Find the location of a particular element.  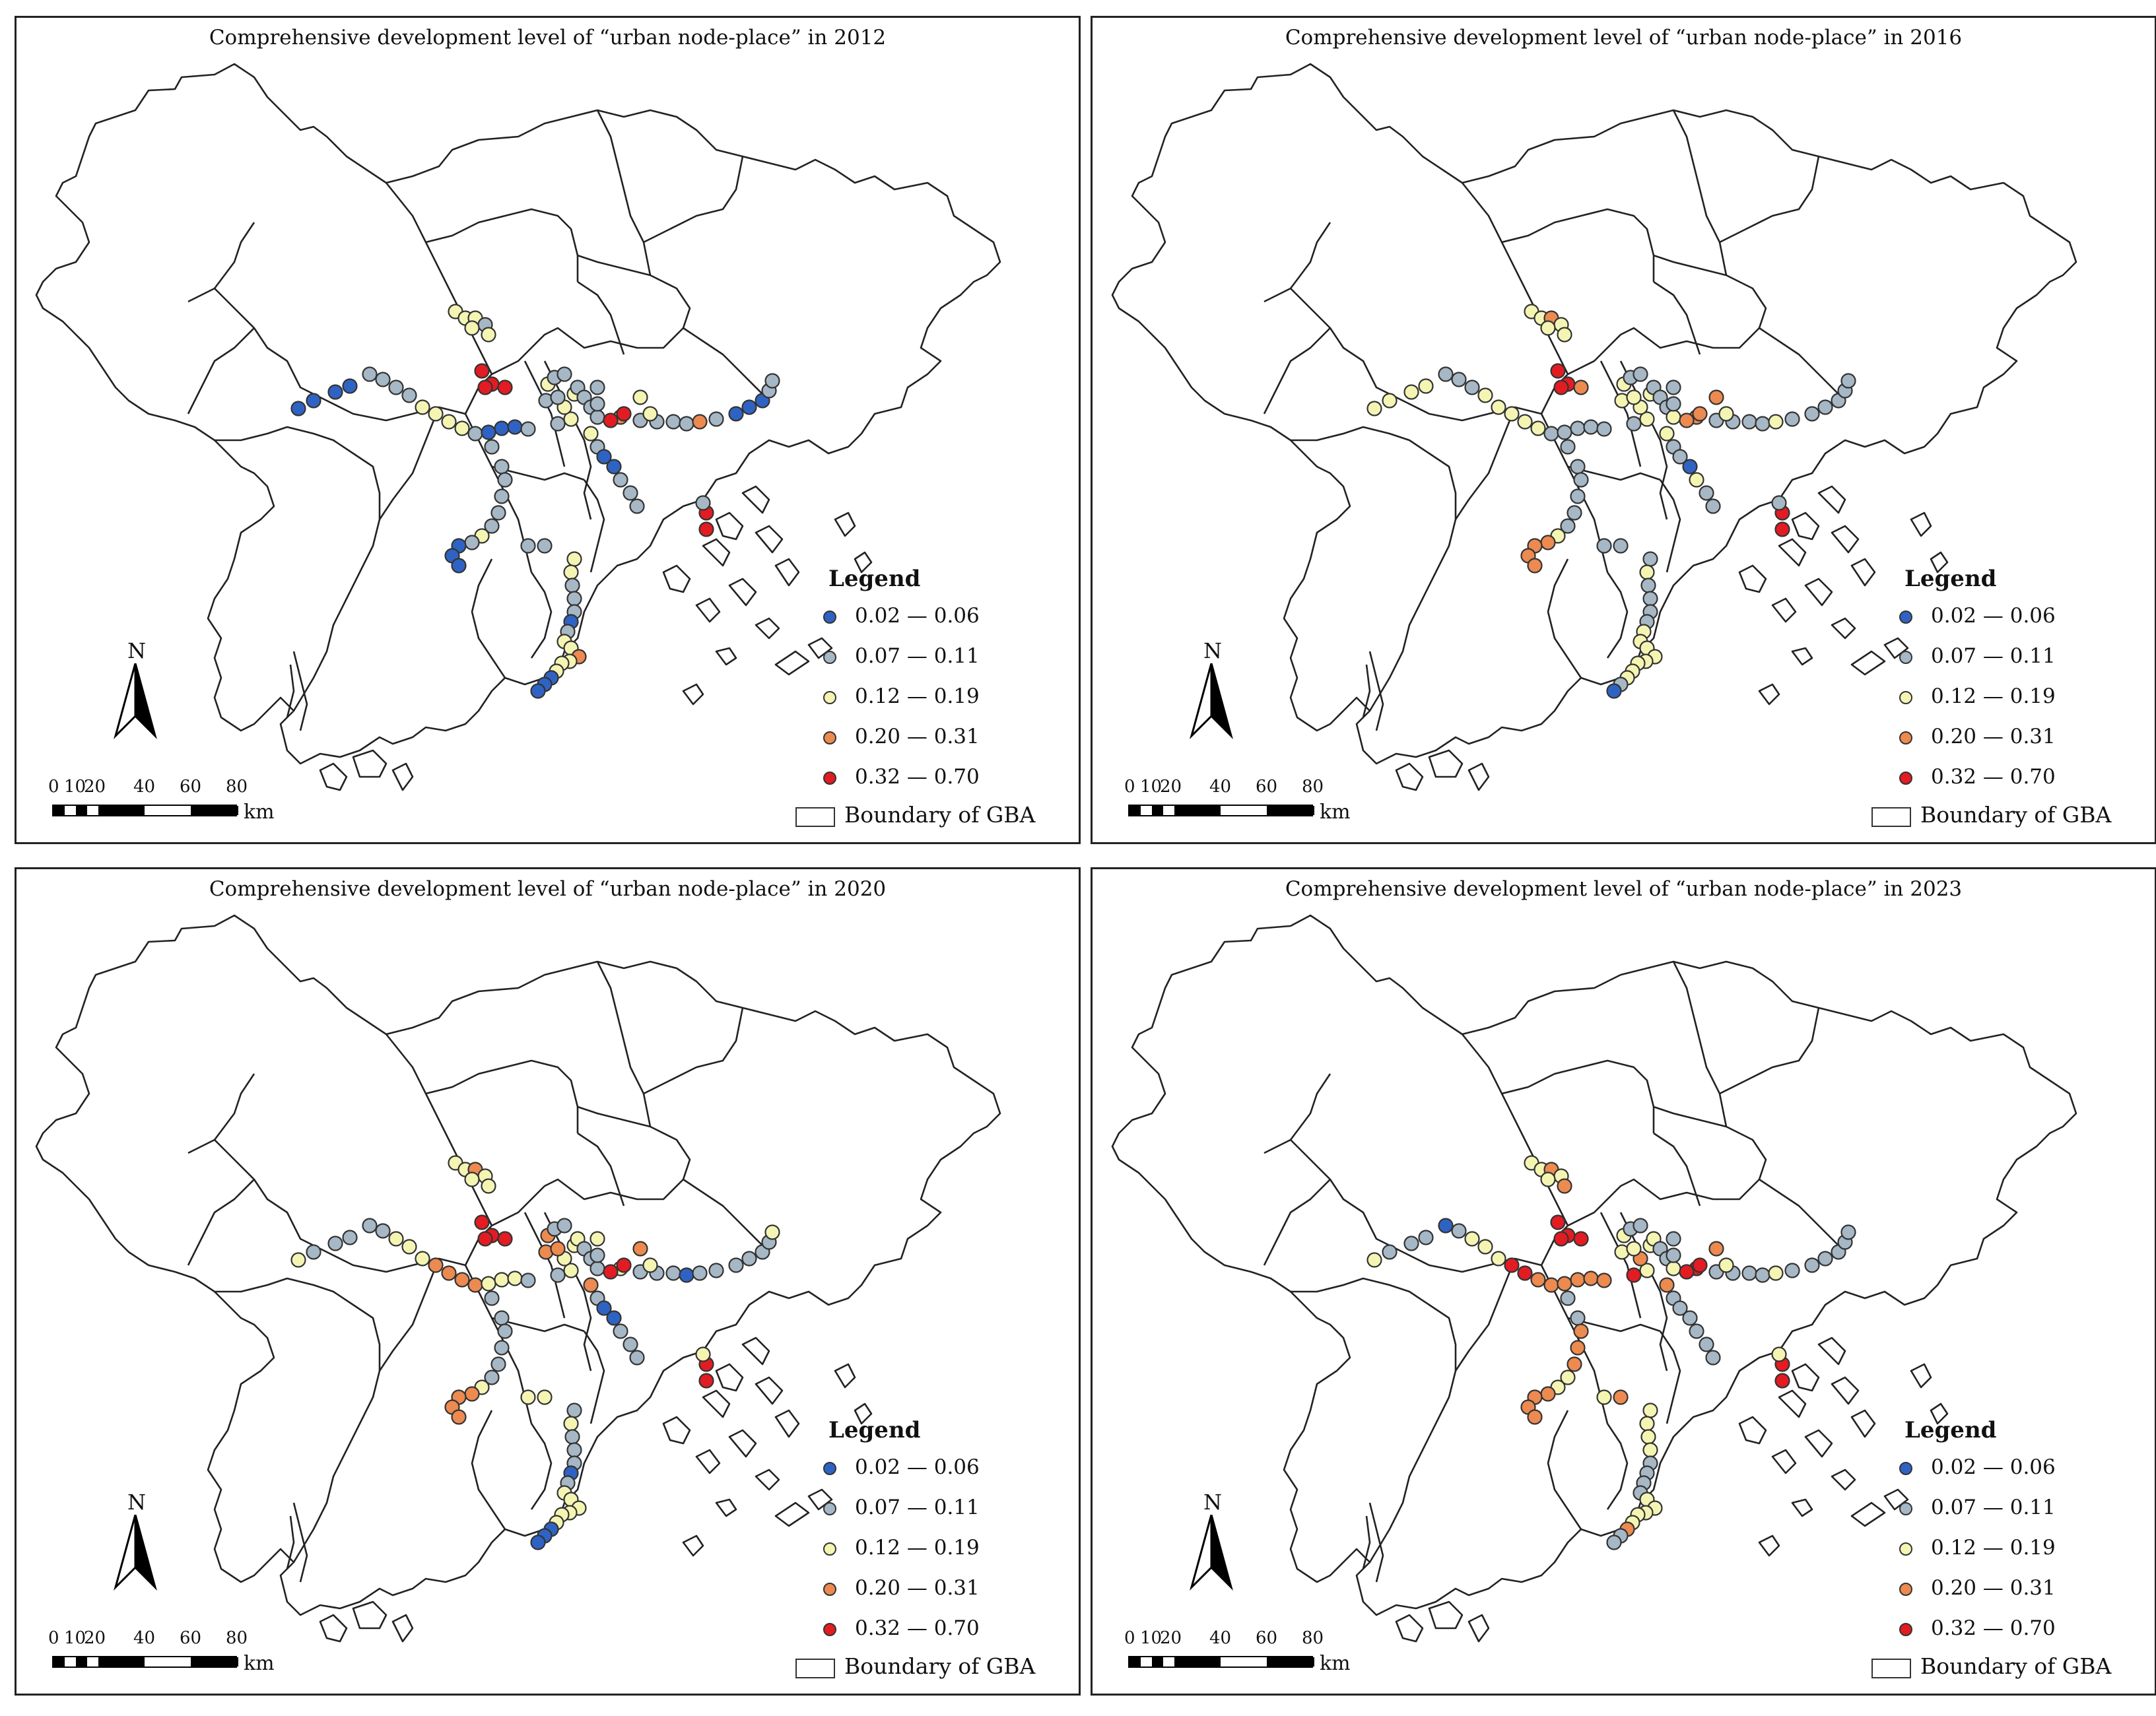

boundary-legend: Boundary of GBA is located at coordinates (2010, 819).